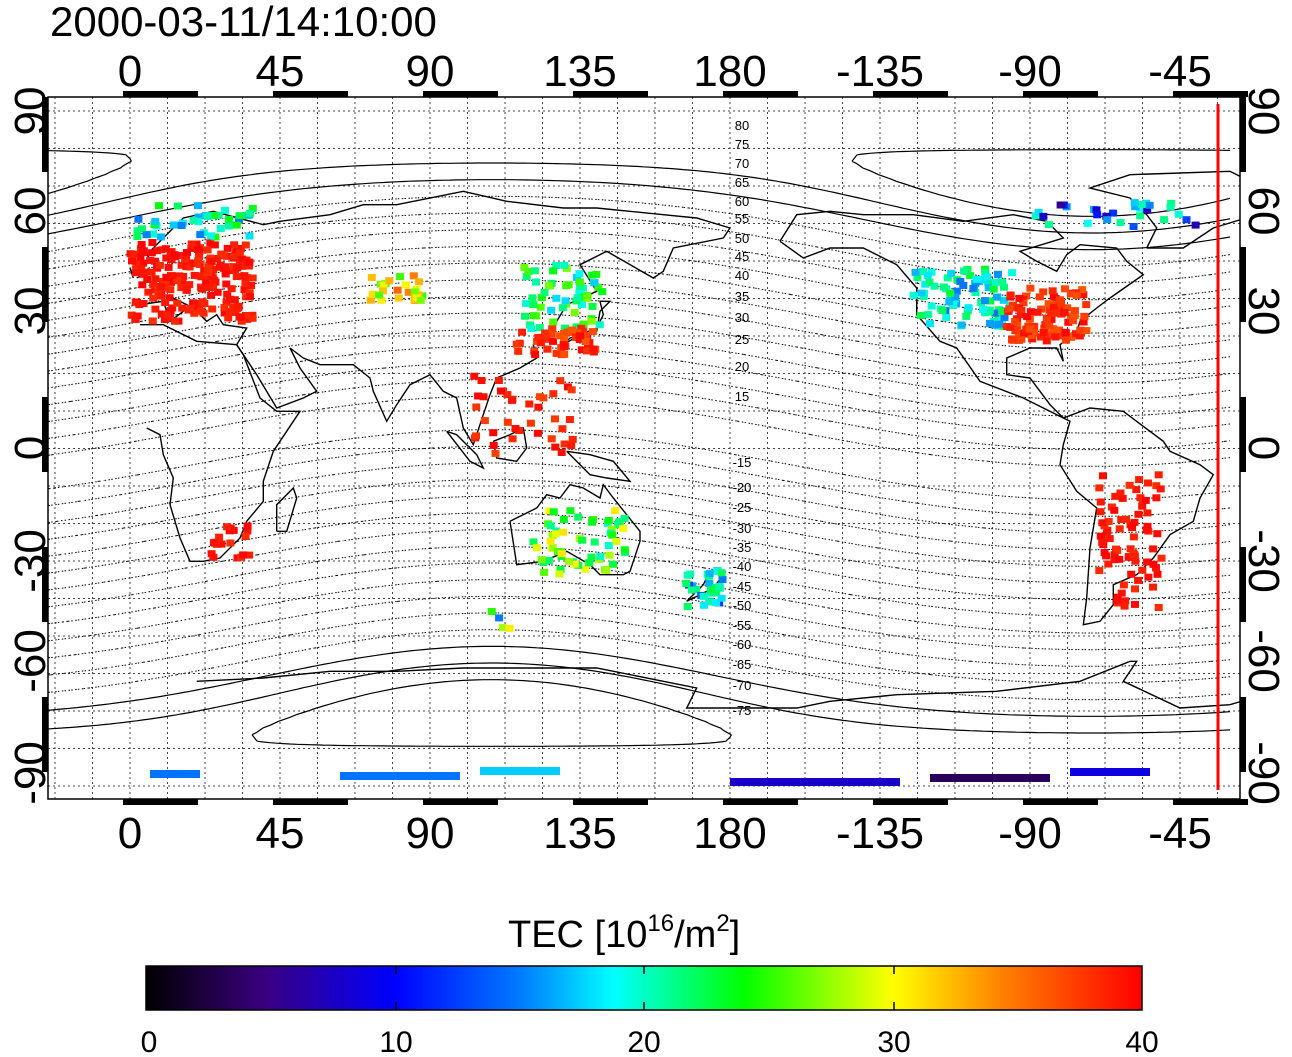  What do you see at coordinates (1030, 71) in the screenshot?
I see `top-lon-tick: -90` at bounding box center [1030, 71].